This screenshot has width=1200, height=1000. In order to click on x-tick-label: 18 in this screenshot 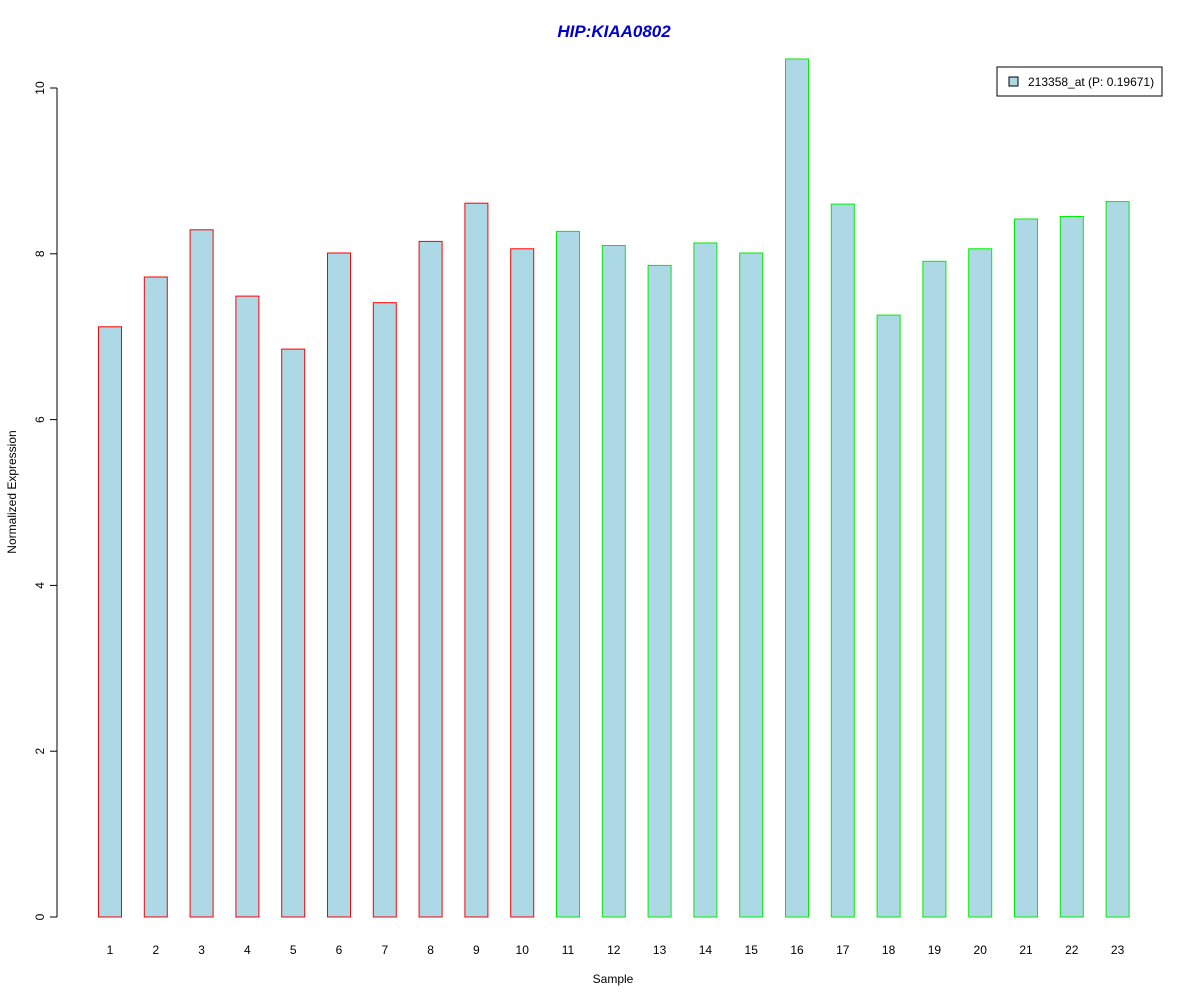, I will do `click(889, 950)`.